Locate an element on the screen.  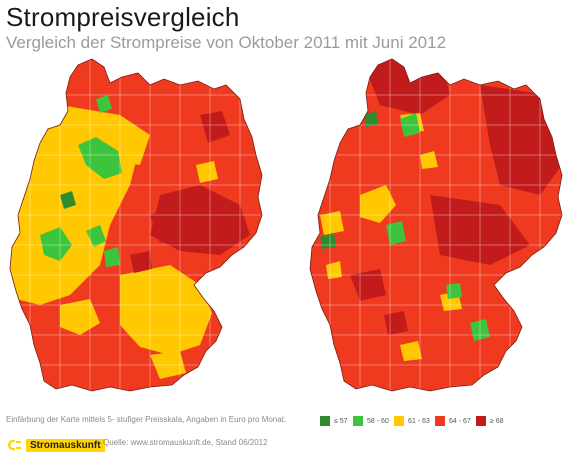
legend-item-61-63: 61 - 63 is located at coordinates (412, 421).